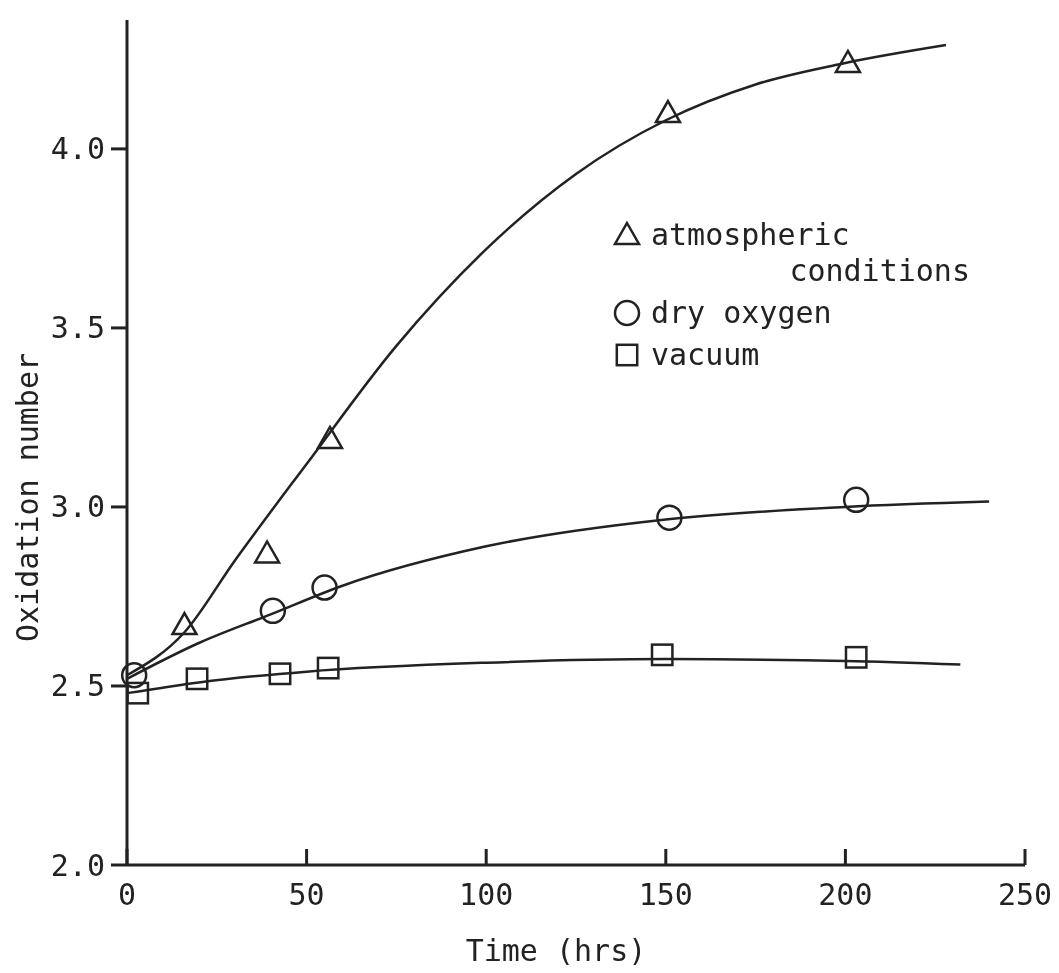 This screenshot has width=1059, height=973. What do you see at coordinates (77, 149) in the screenshot?
I see `y-tick-label: 4.0` at bounding box center [77, 149].